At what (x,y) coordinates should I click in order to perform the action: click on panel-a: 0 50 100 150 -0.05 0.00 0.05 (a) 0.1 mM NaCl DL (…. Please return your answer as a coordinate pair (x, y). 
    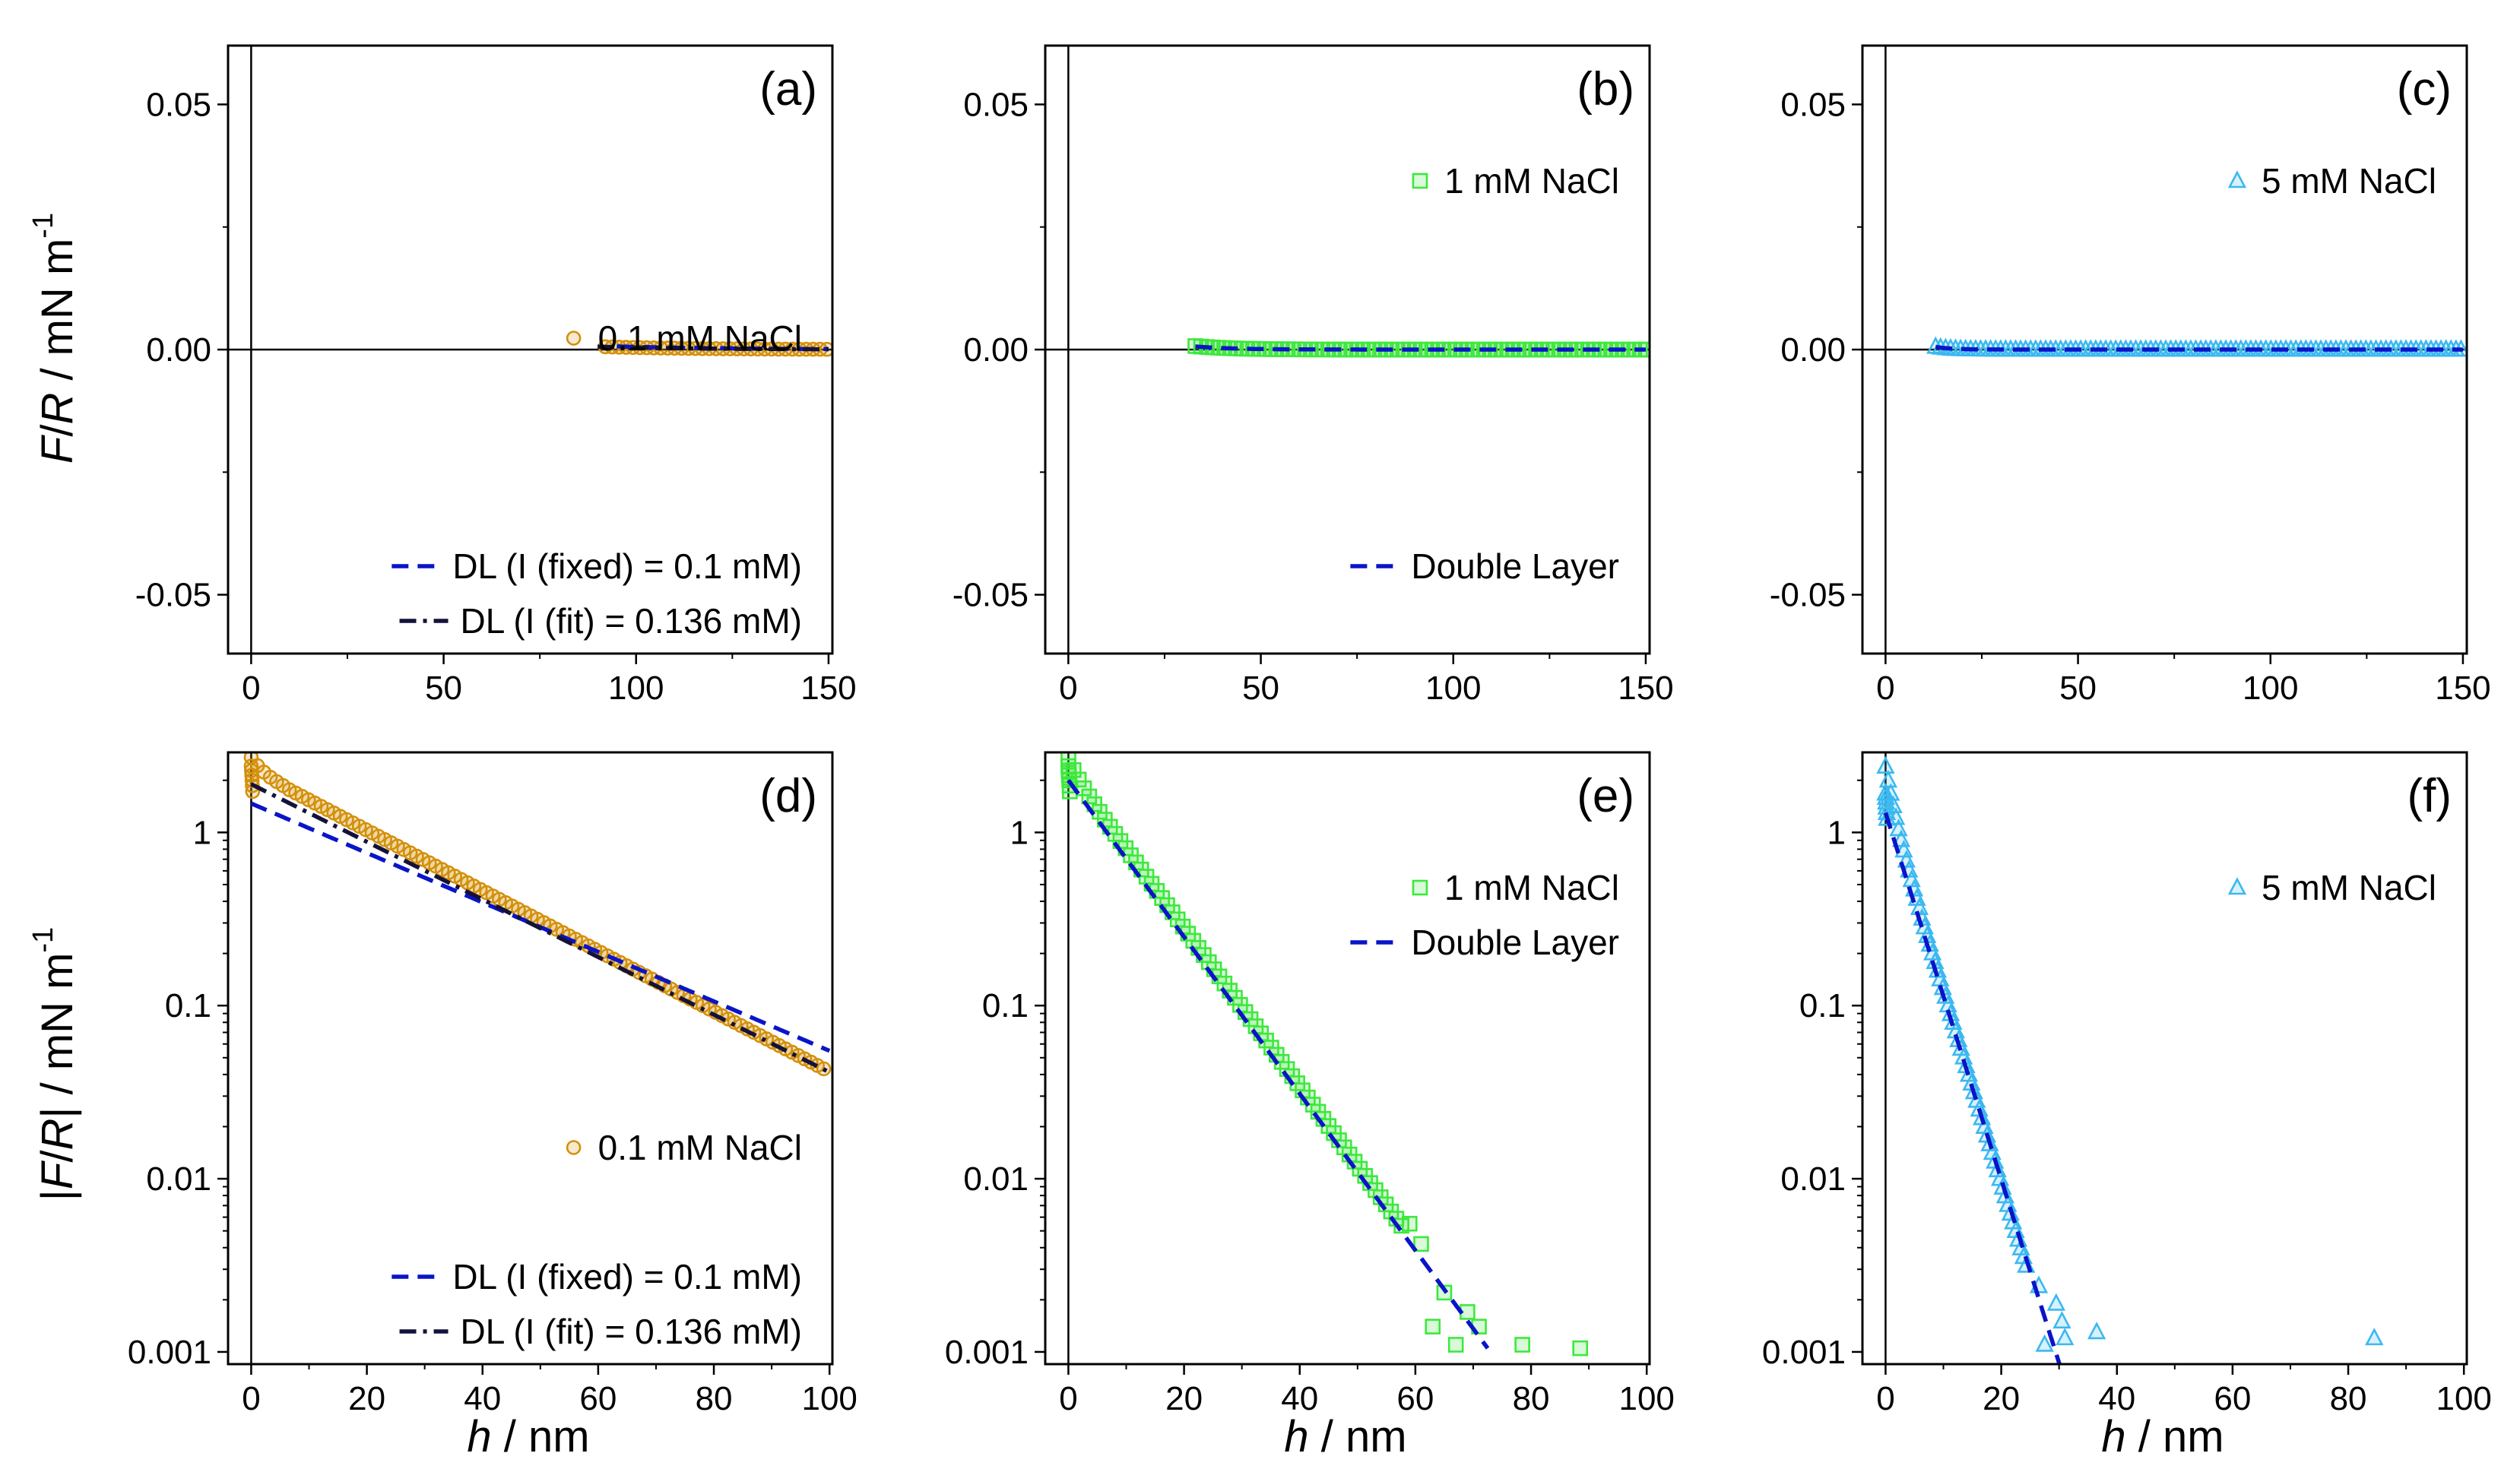
    Looking at the image, I should click on (496, 375).